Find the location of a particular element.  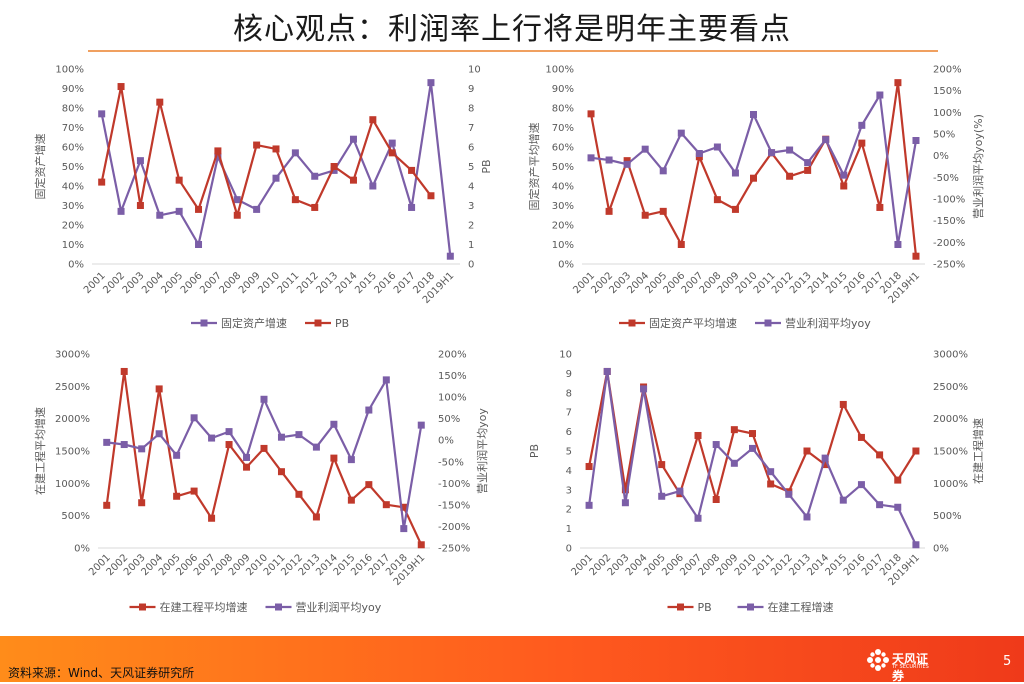

legend-label: 在建工程增速 is located at coordinates (801, 607).